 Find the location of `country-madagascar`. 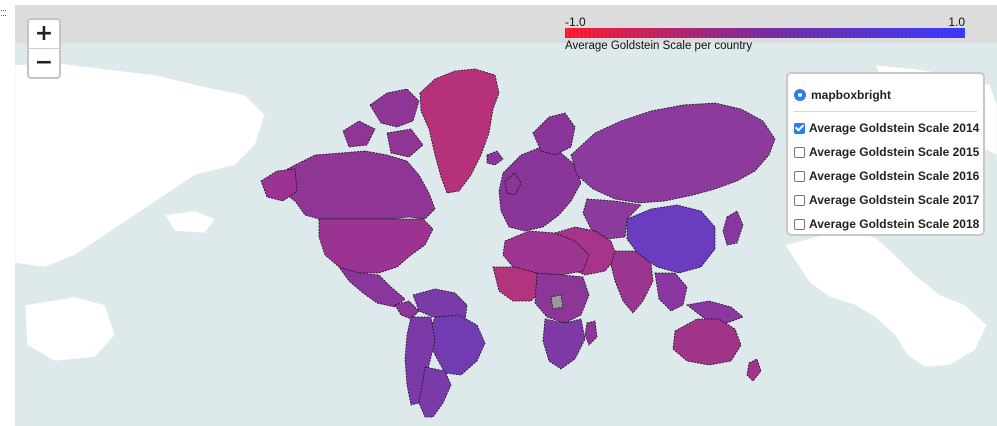

country-madagascar is located at coordinates (591, 333).